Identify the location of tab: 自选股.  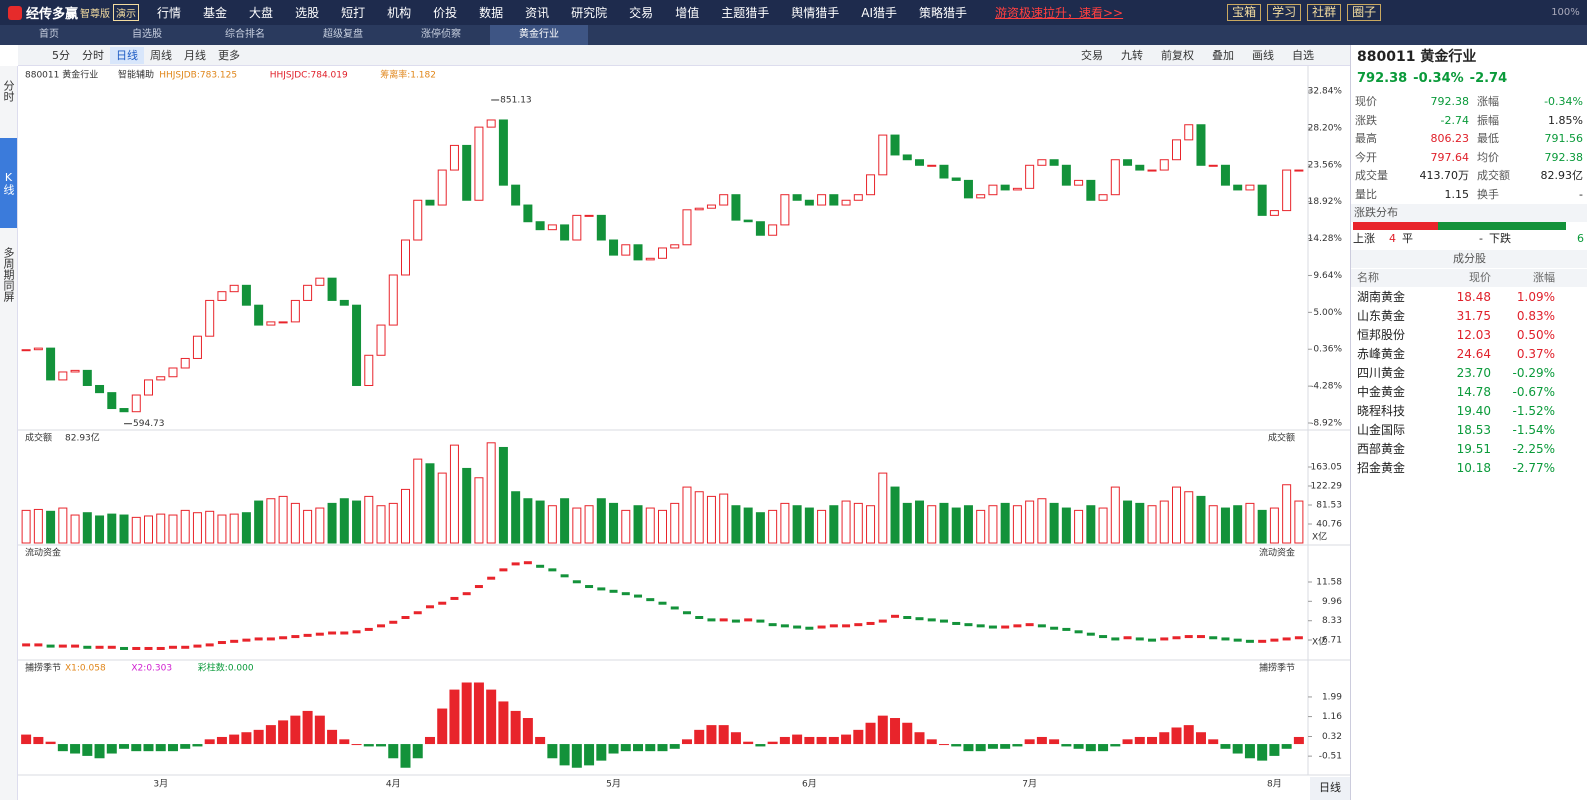
(147, 34).